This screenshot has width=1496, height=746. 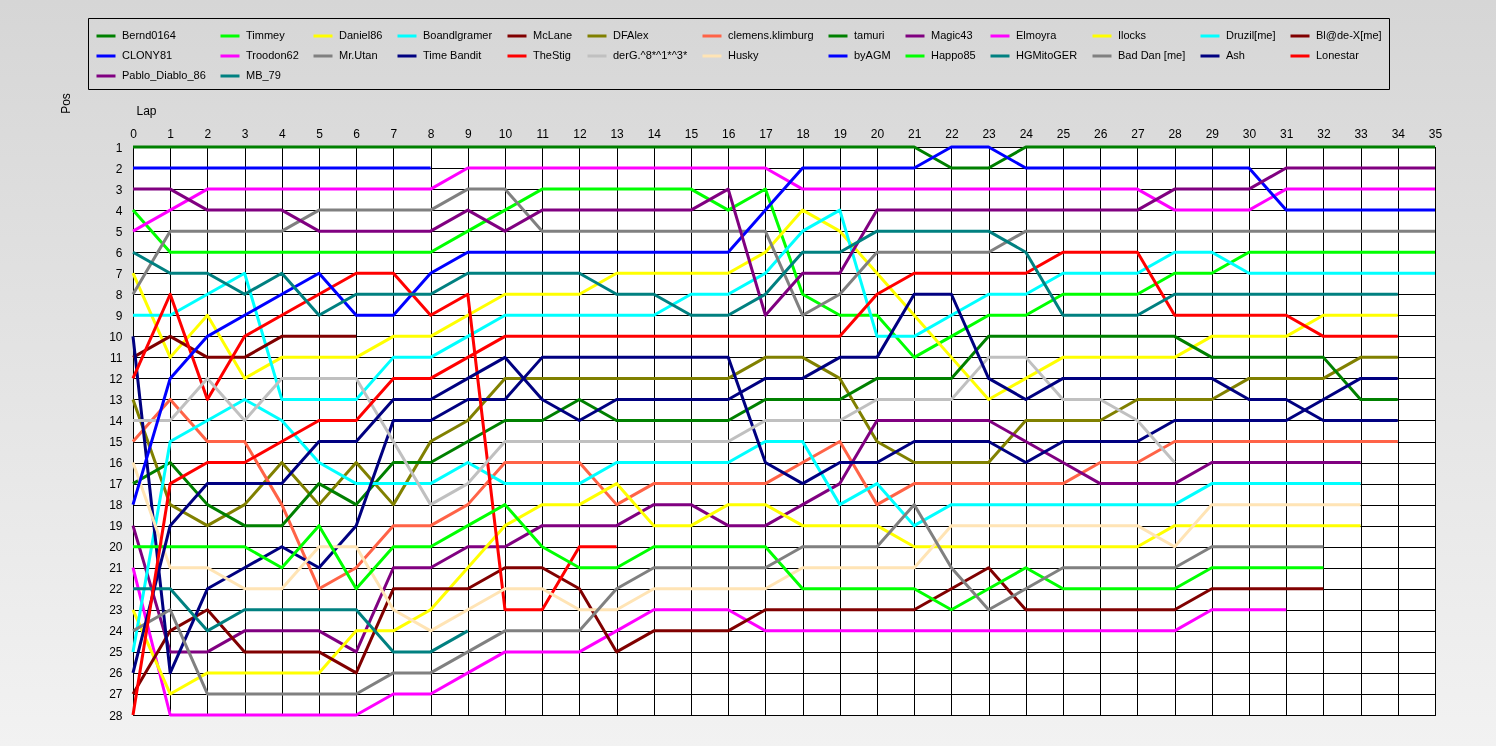 I want to click on x-tick-label: 30, so click(x=1249, y=133).